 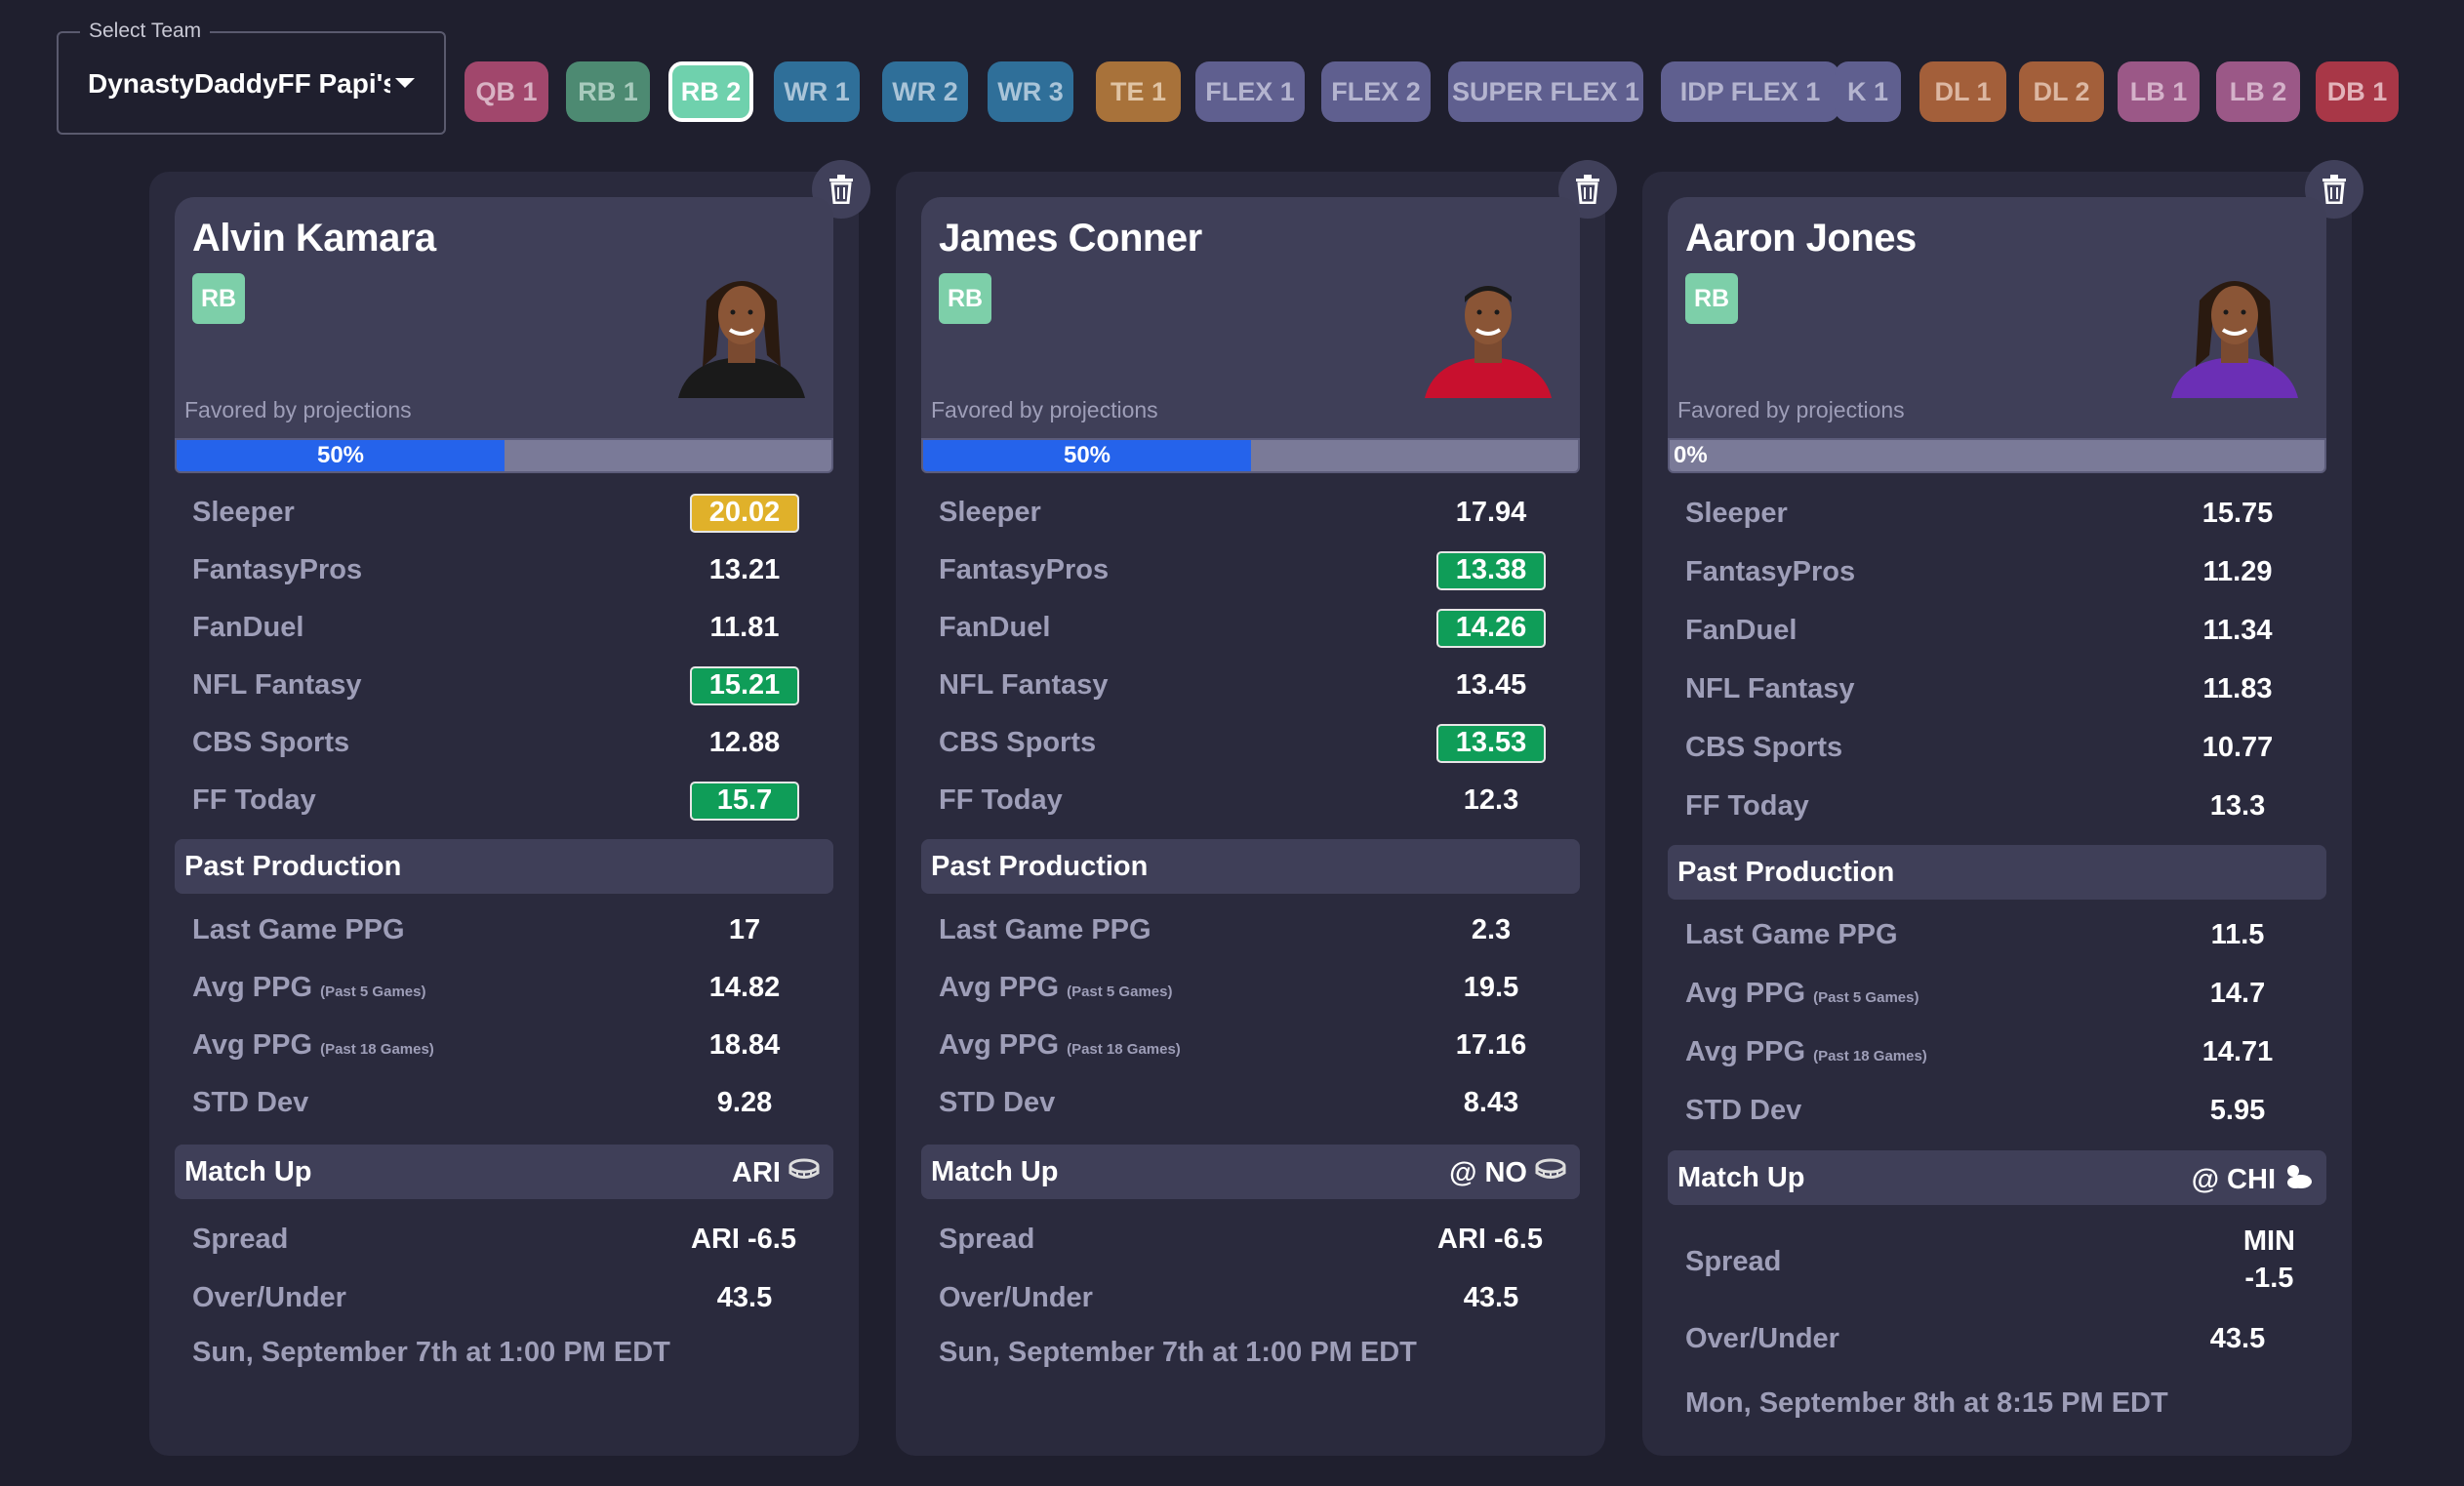 What do you see at coordinates (504, 1239) in the screenshot?
I see `spread-row: Spread ARI -6.5` at bounding box center [504, 1239].